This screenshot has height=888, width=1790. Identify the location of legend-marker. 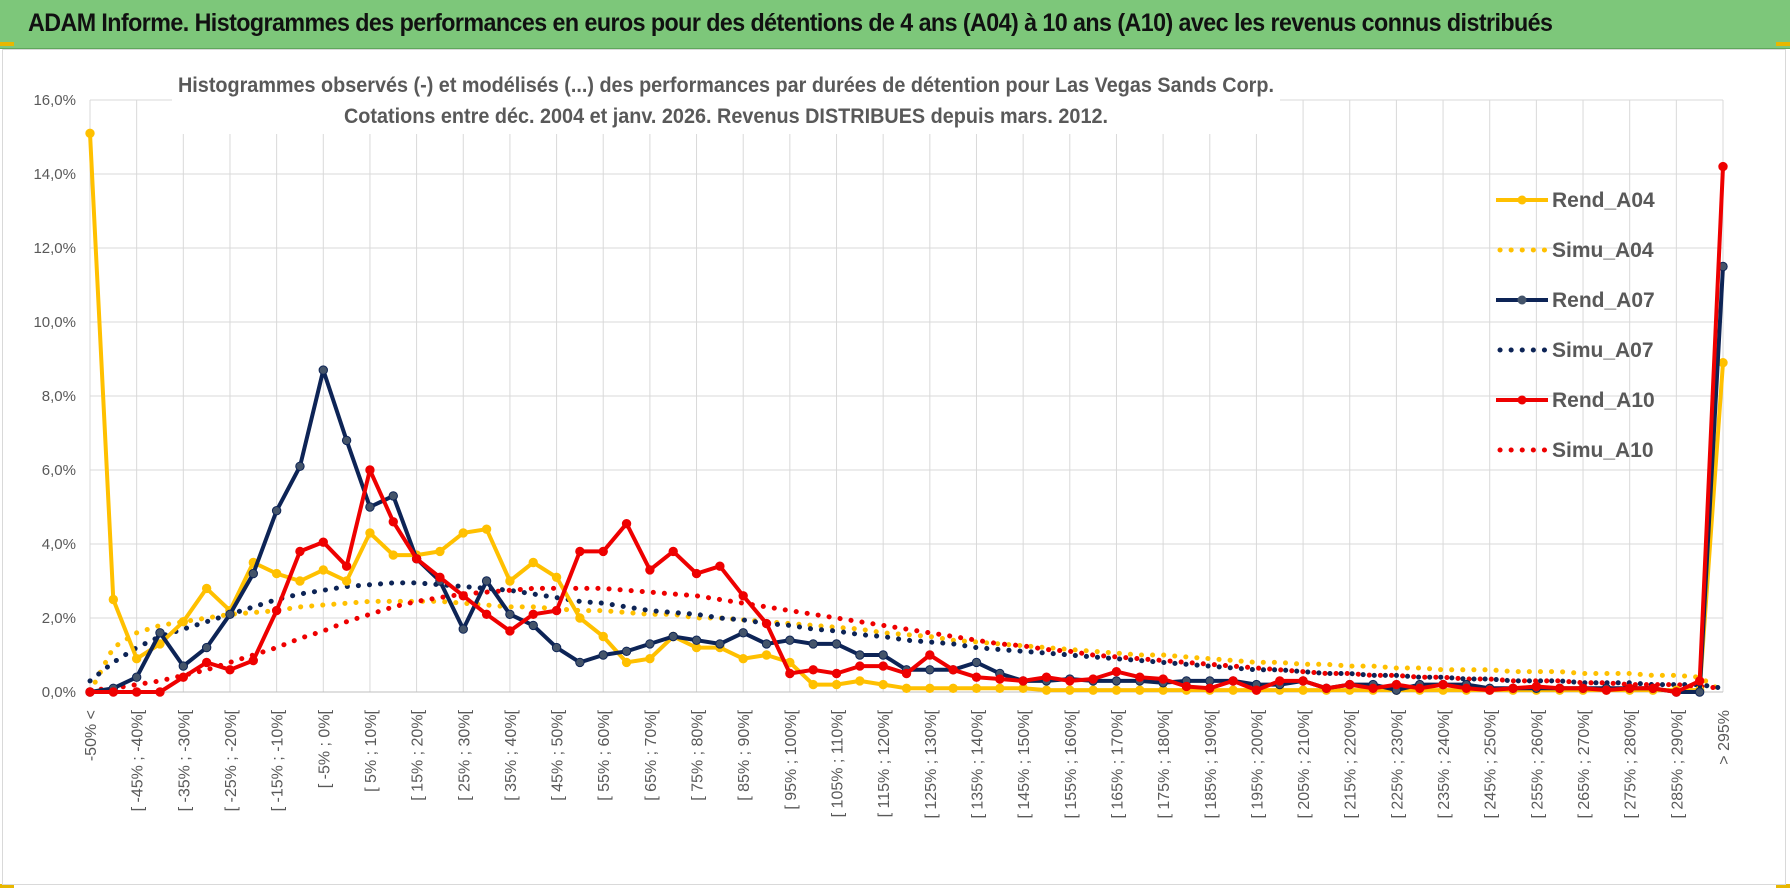
(1522, 300).